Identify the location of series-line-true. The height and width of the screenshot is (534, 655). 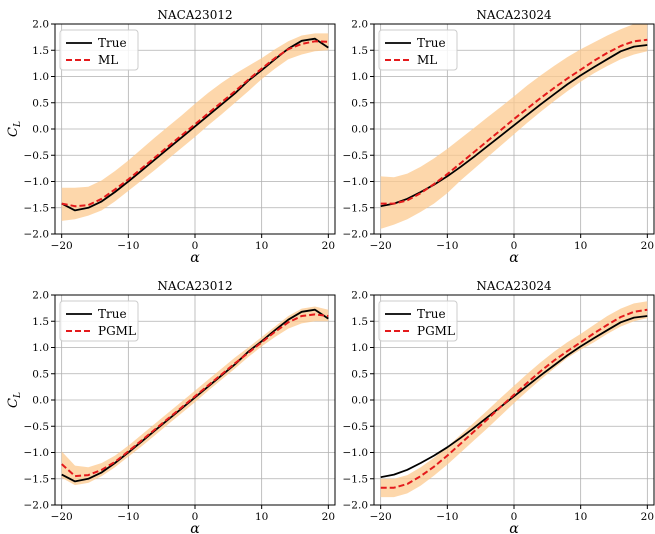
(514, 397).